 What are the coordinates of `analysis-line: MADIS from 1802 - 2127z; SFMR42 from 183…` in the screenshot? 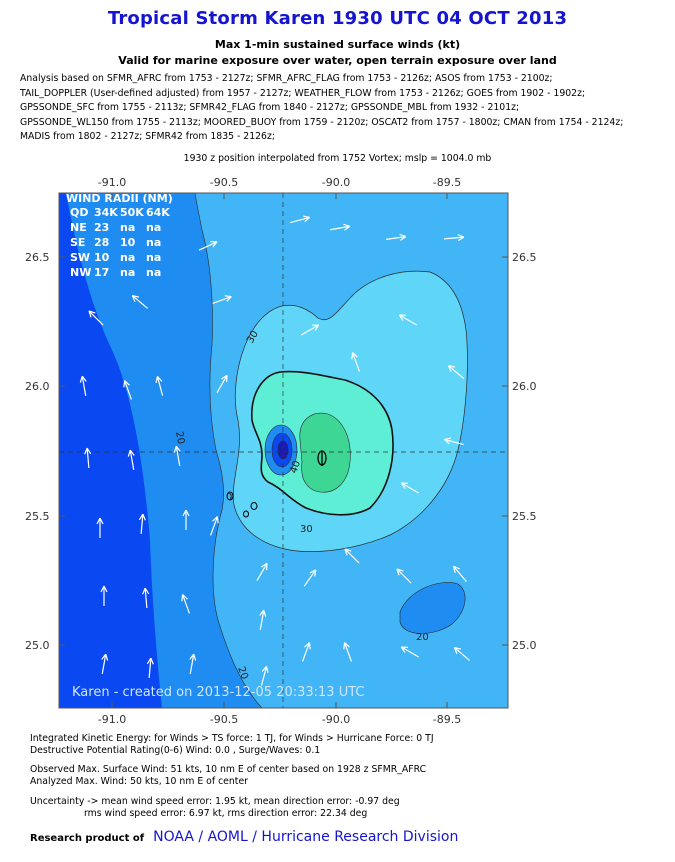 It's located at (147, 137).